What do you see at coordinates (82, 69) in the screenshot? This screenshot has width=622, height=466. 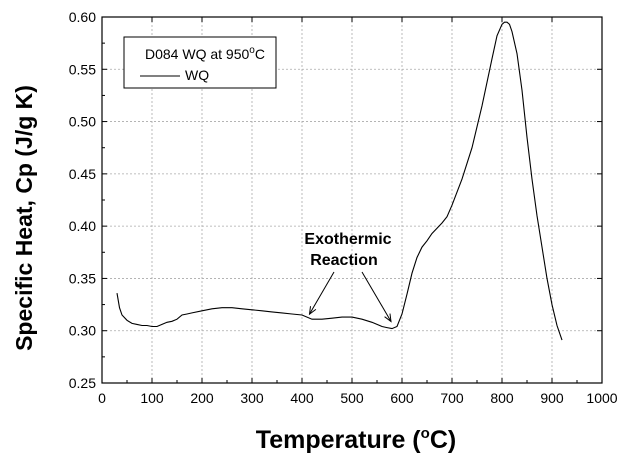 I see `y-tick-label: 0.55` at bounding box center [82, 69].